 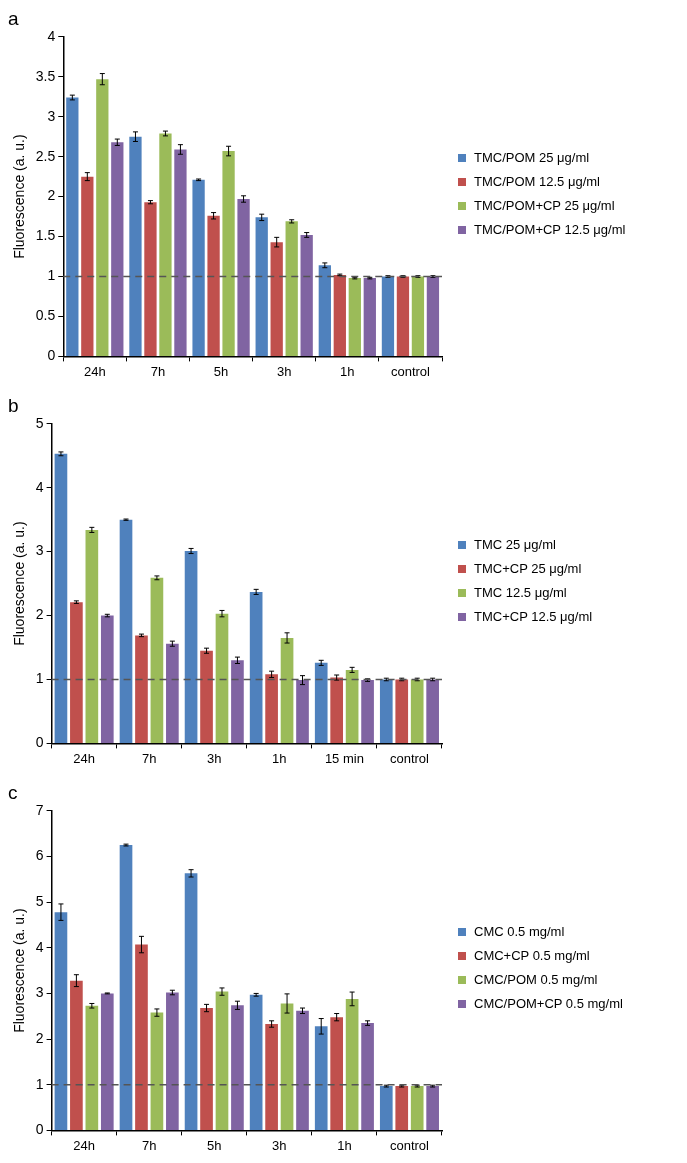 What do you see at coordinates (532, 955) in the screenshot?
I see `legend-label: CMC+CP 0.5 mg/ml` at bounding box center [532, 955].